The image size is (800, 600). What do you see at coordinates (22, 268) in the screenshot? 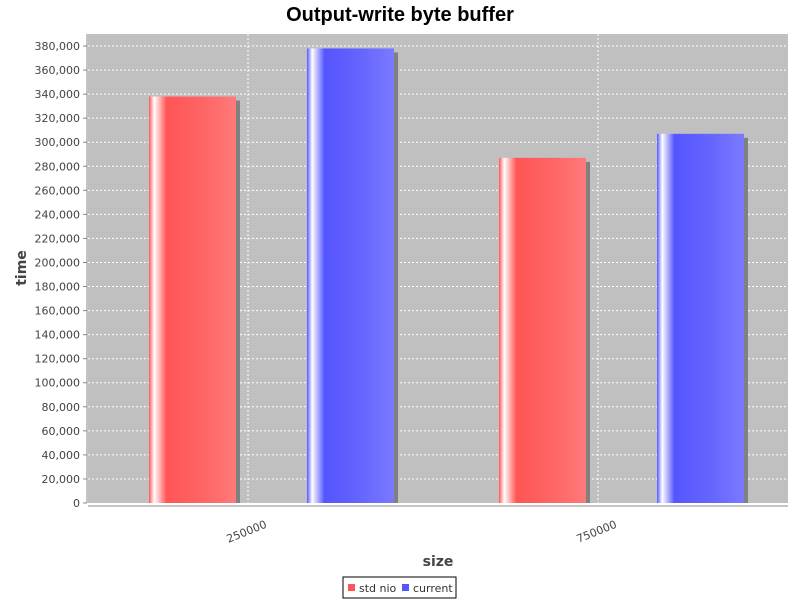
I see `y-axis-label: time` at bounding box center [22, 268].